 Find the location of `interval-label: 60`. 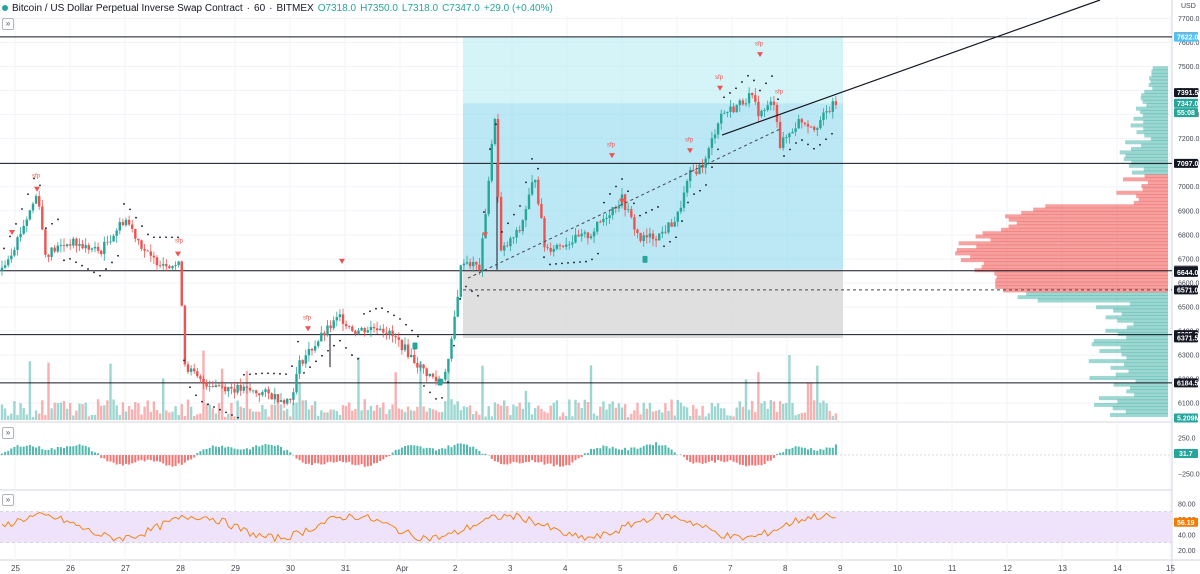

interval-label: 60 is located at coordinates (260, 8).